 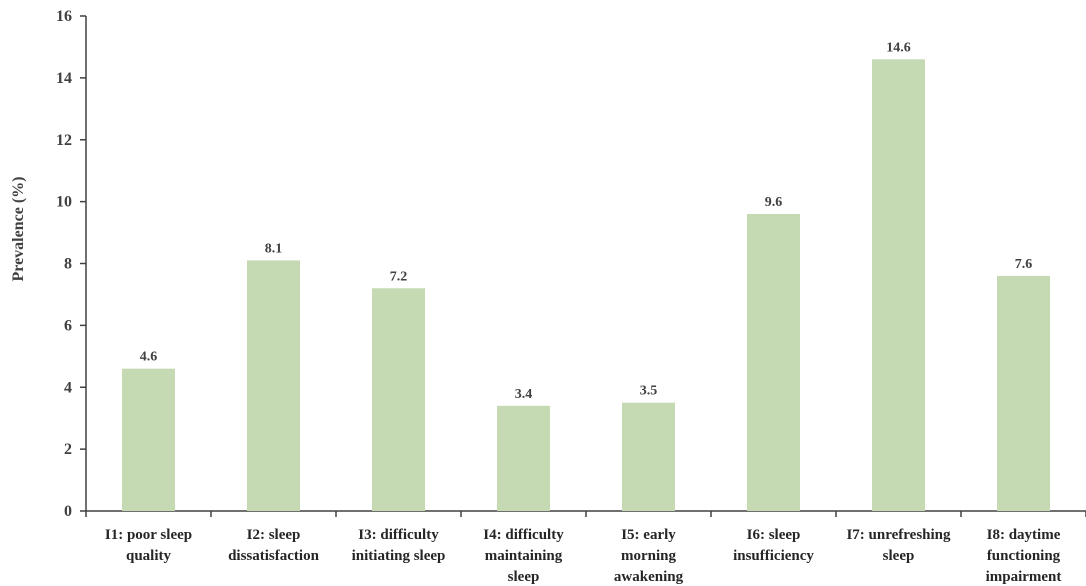 What do you see at coordinates (898, 47) in the screenshot?
I see `data-label: 14.6` at bounding box center [898, 47].